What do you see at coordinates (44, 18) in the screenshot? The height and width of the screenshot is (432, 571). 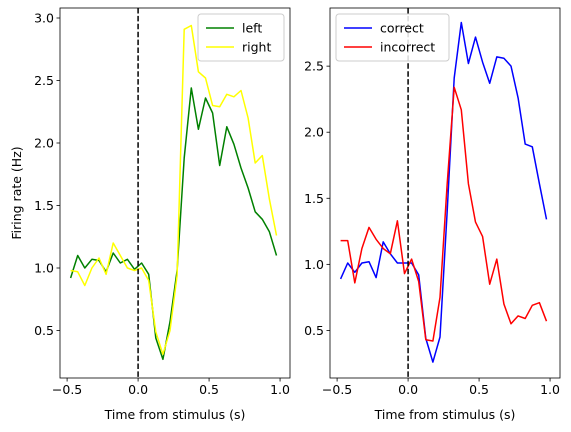 I see `y-tick-label: 3.0` at bounding box center [44, 18].